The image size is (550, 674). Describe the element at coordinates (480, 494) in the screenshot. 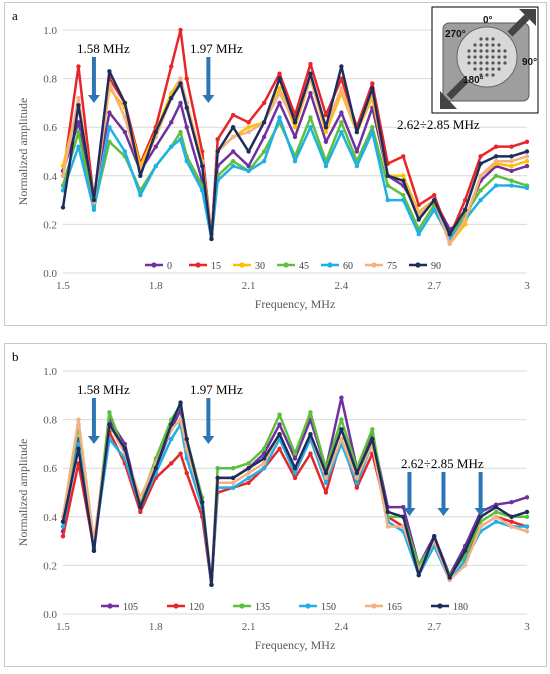

I see `annotation-arrow` at that location.